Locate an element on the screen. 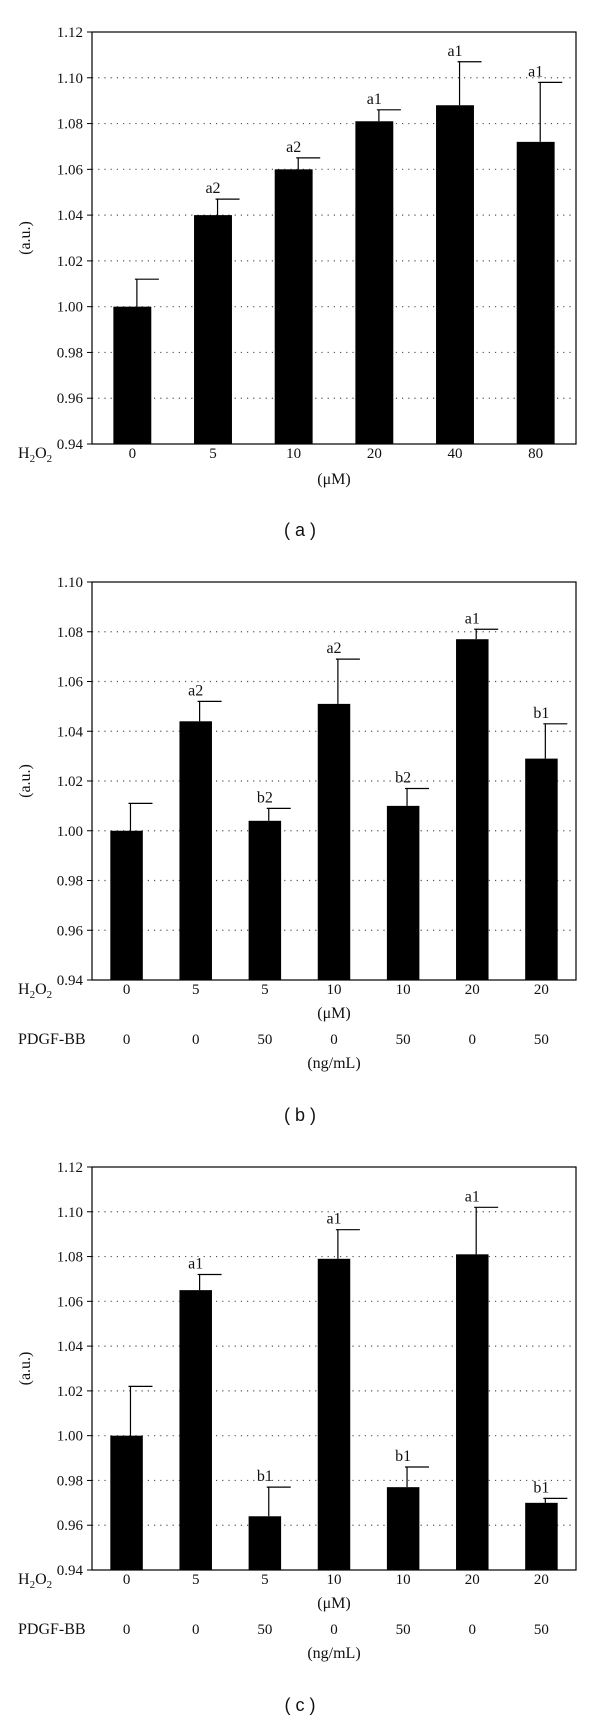  x-tick-label: 80 is located at coordinates (535, 454).